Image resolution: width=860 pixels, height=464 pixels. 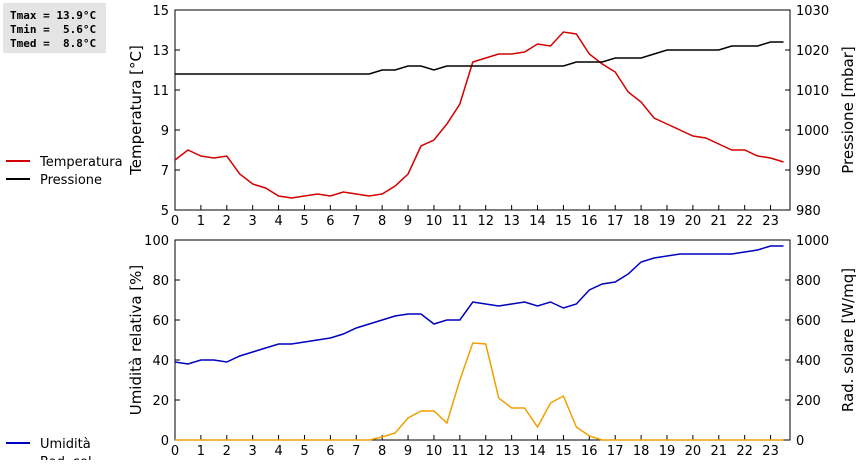 I want to click on y-tick-label: 11, so click(x=160, y=91).